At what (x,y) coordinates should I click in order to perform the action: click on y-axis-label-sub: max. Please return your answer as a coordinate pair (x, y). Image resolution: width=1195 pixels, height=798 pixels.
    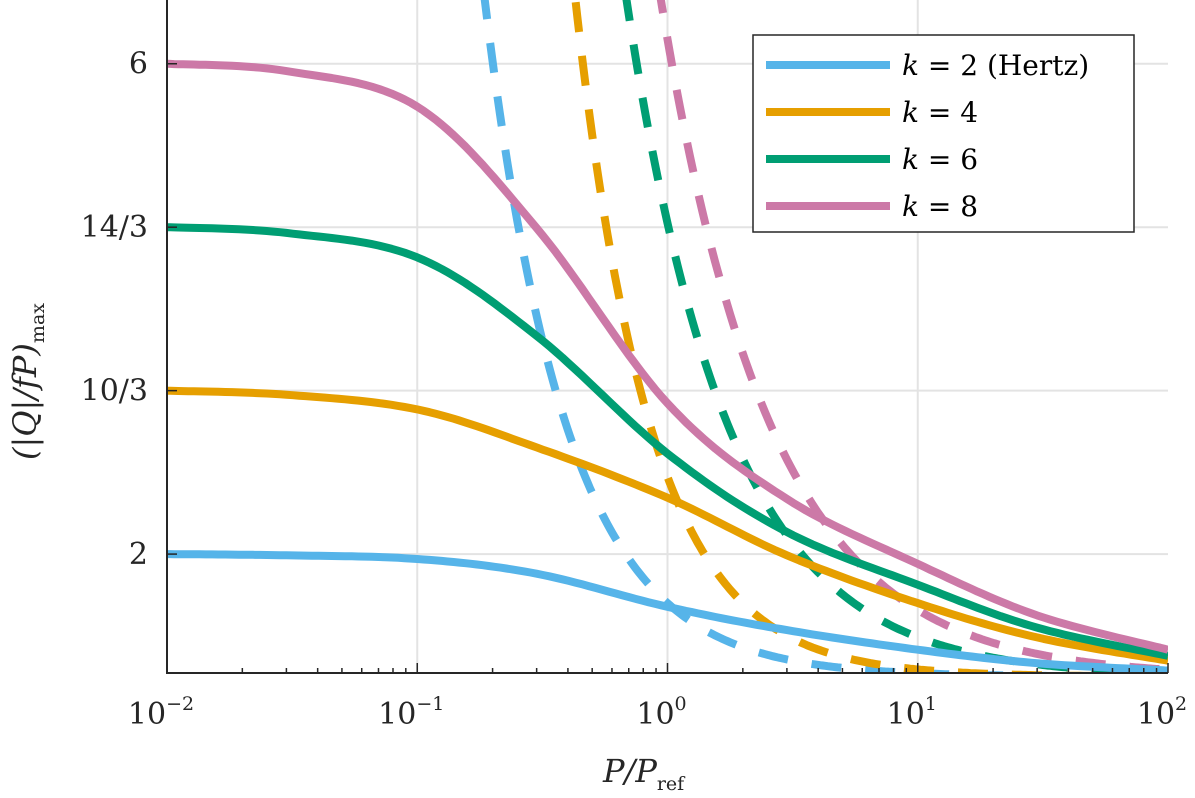
    Looking at the image, I should click on (38, 323).